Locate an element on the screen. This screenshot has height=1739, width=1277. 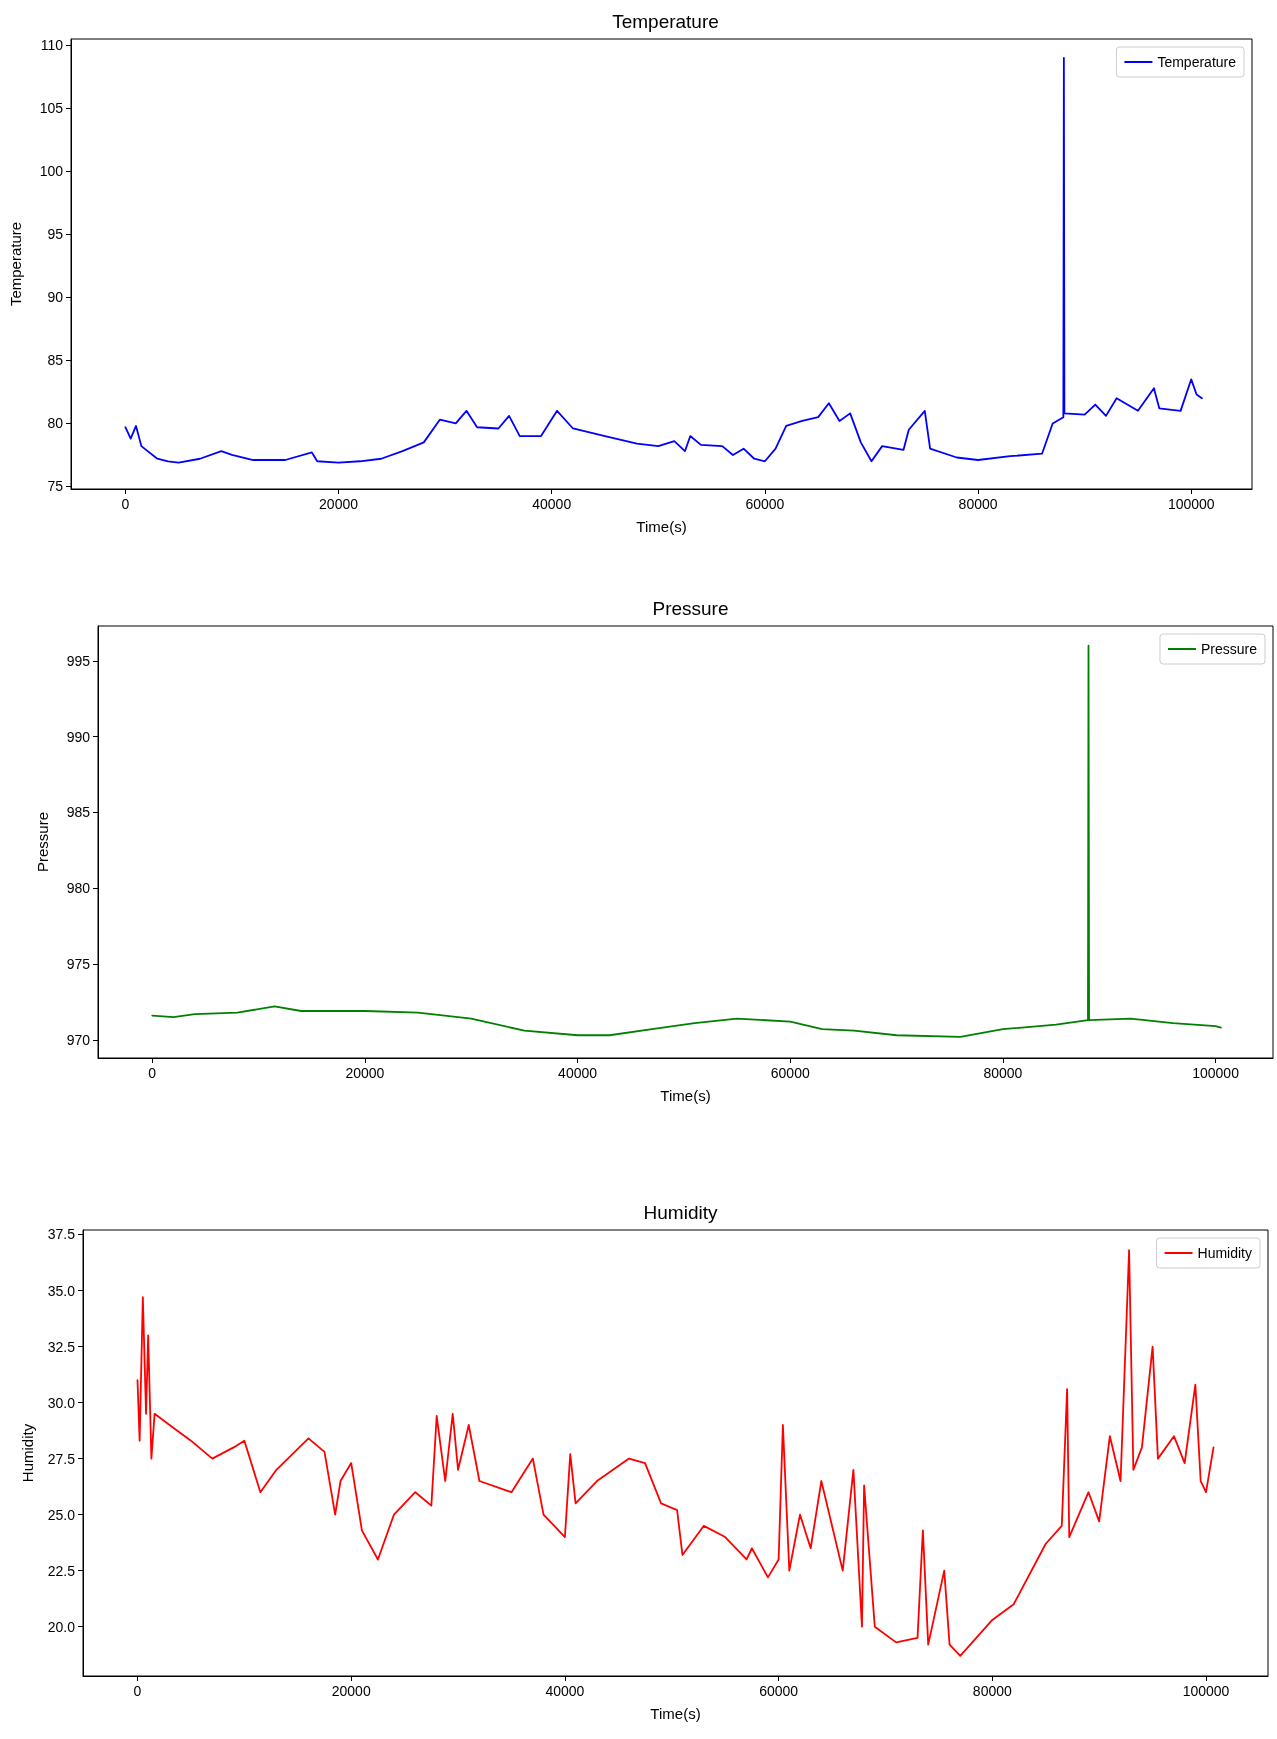
y-axis-title: Humidity is located at coordinates (27, 1453).